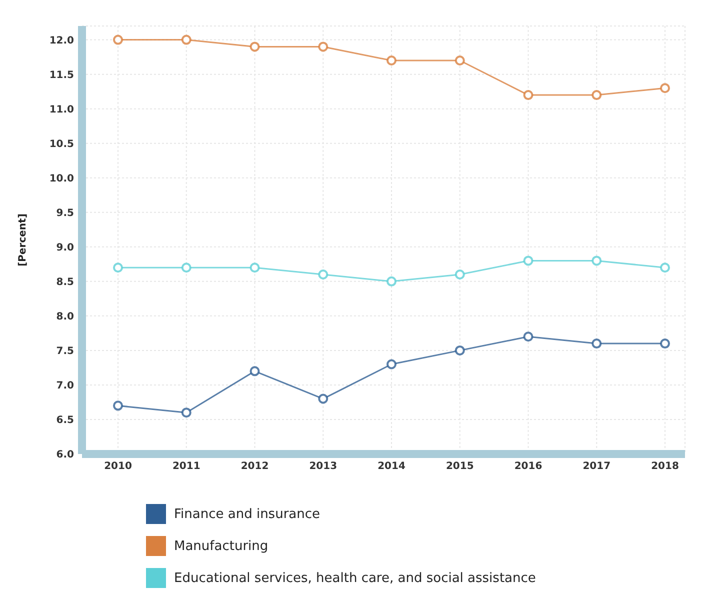  Describe the element at coordinates (65, 213) in the screenshot. I see `y-tick-label: 9.5` at that location.